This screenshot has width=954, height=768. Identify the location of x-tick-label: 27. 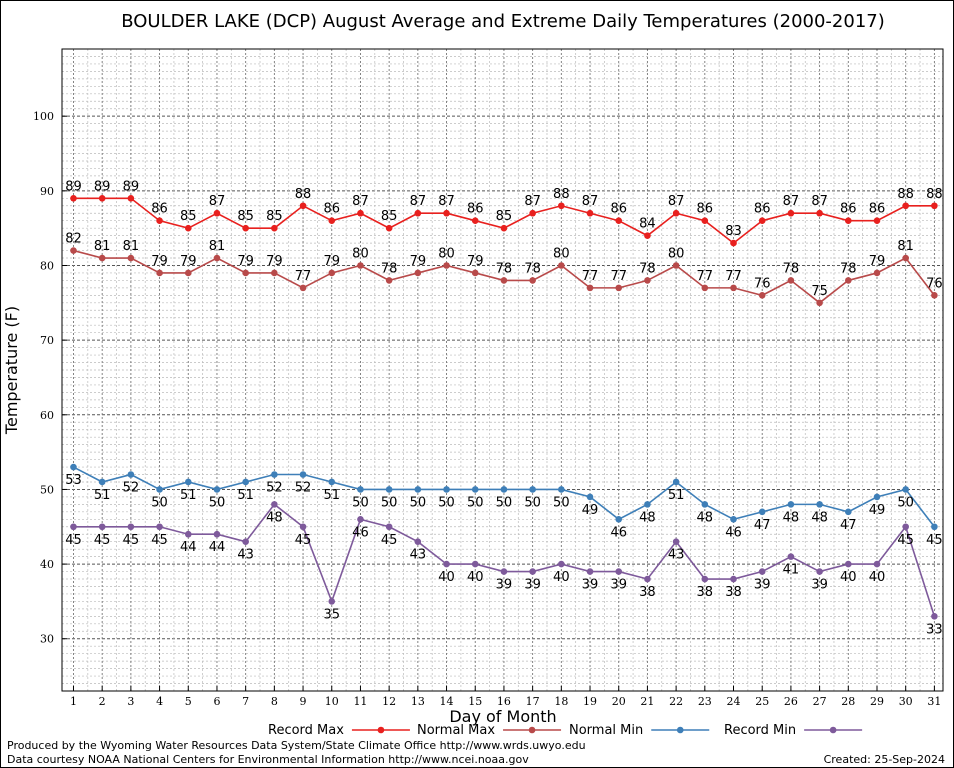
(820, 701).